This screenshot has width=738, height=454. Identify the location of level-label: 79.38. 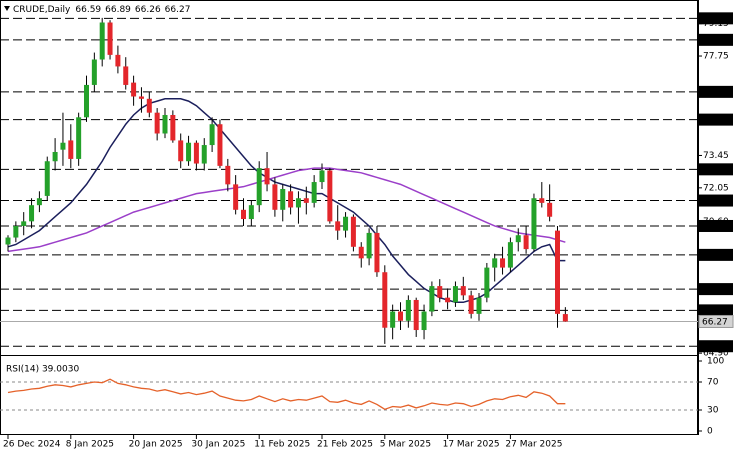
(715, 19).